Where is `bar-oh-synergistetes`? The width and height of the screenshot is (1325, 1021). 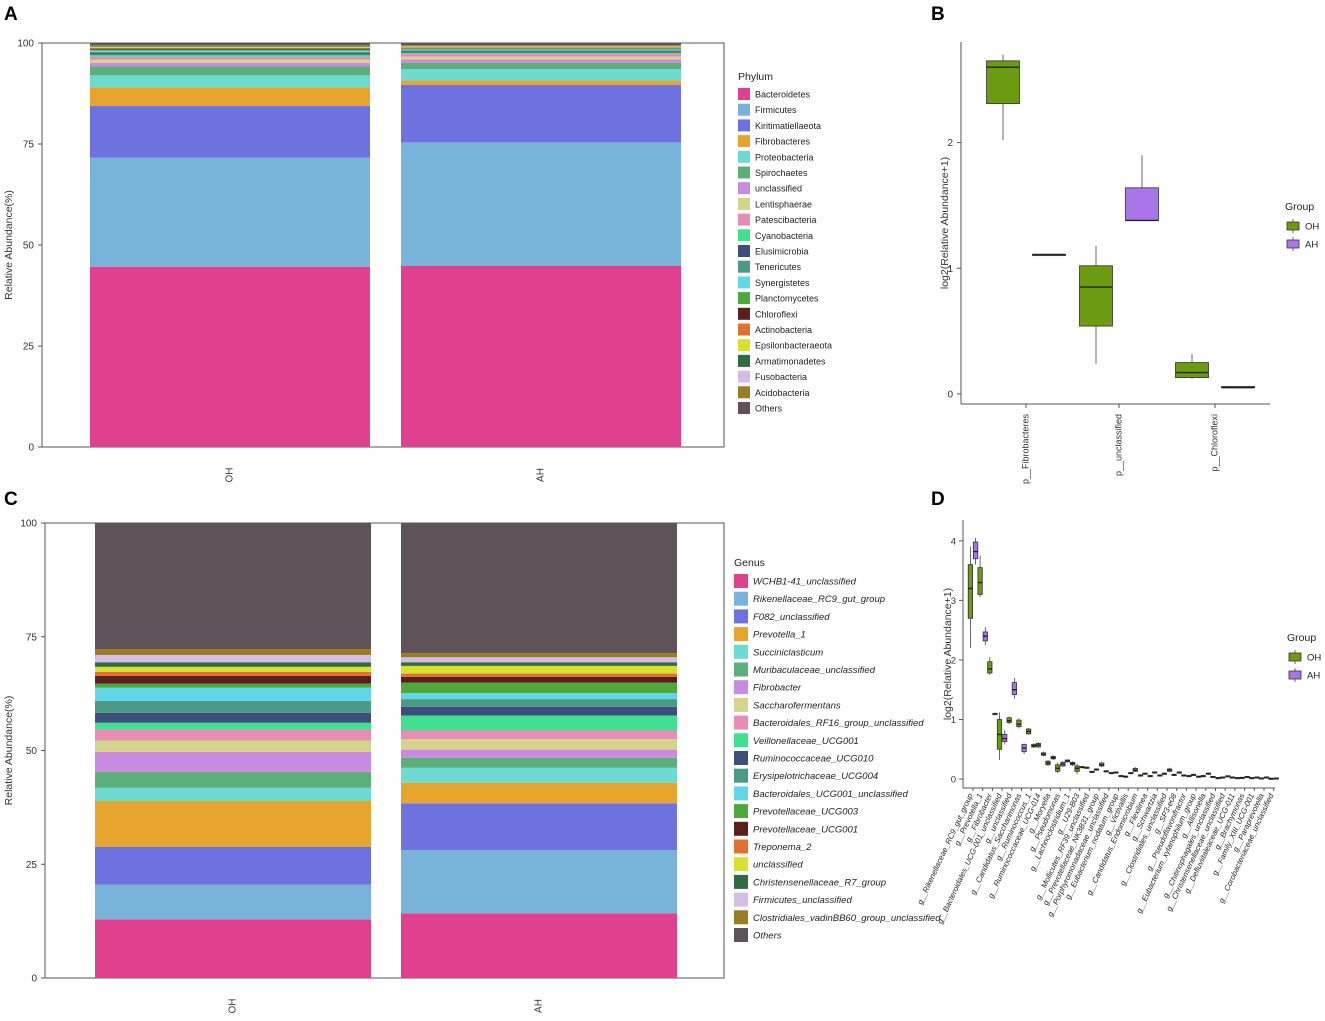 bar-oh-synergistetes is located at coordinates (230, 51).